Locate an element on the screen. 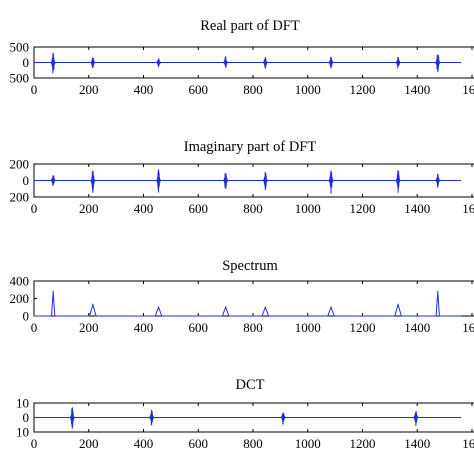  chart-title-4: DCT is located at coordinates (250, 385).